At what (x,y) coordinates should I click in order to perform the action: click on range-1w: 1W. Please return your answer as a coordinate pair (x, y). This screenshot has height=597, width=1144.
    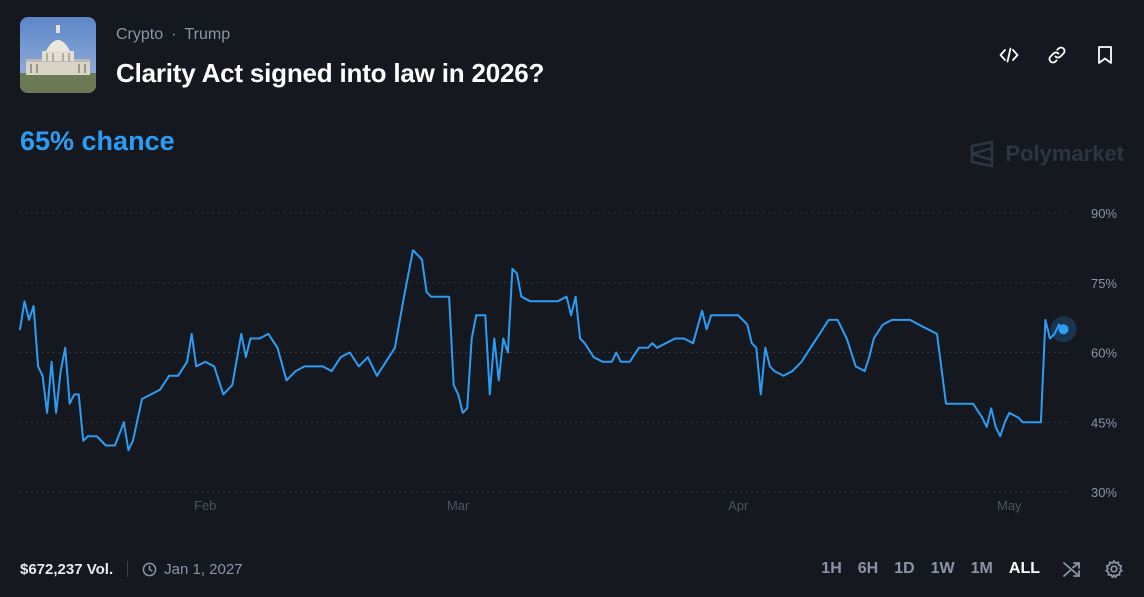
    Looking at the image, I should click on (942, 568).